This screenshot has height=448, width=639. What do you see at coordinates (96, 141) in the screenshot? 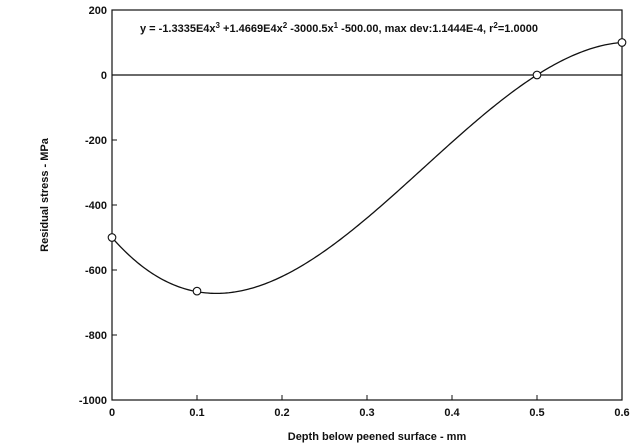
I see `y-tick-label: -200` at bounding box center [96, 141].